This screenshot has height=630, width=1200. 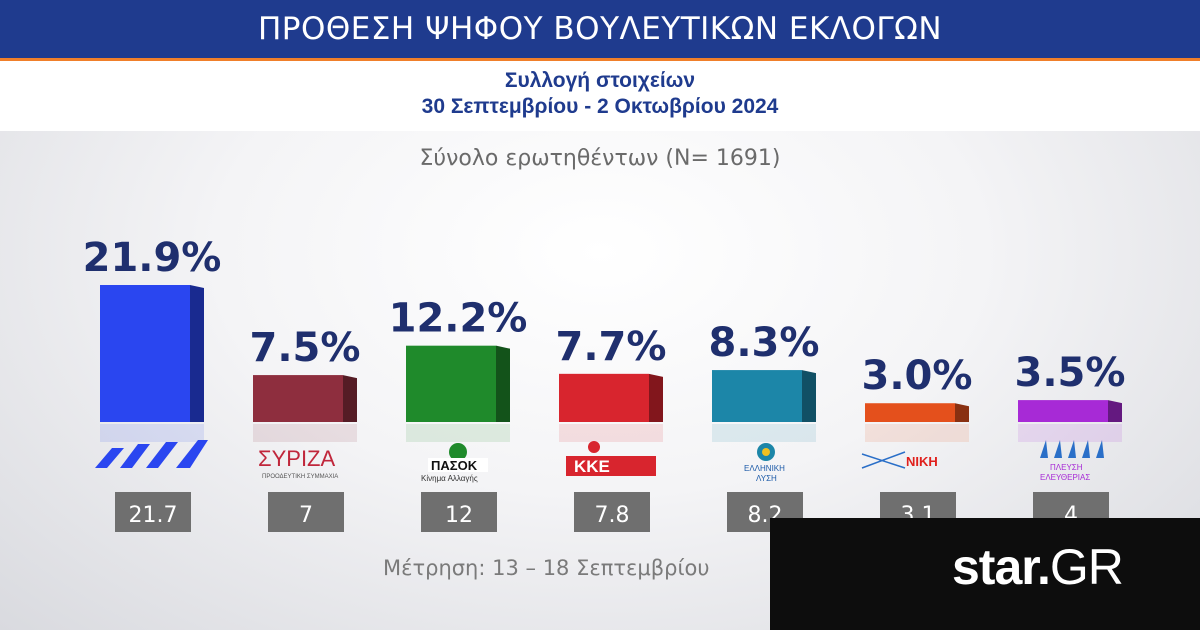 I want to click on subtitle-line-1: Συλλογή στοιχείων, so click(x=600, y=80).